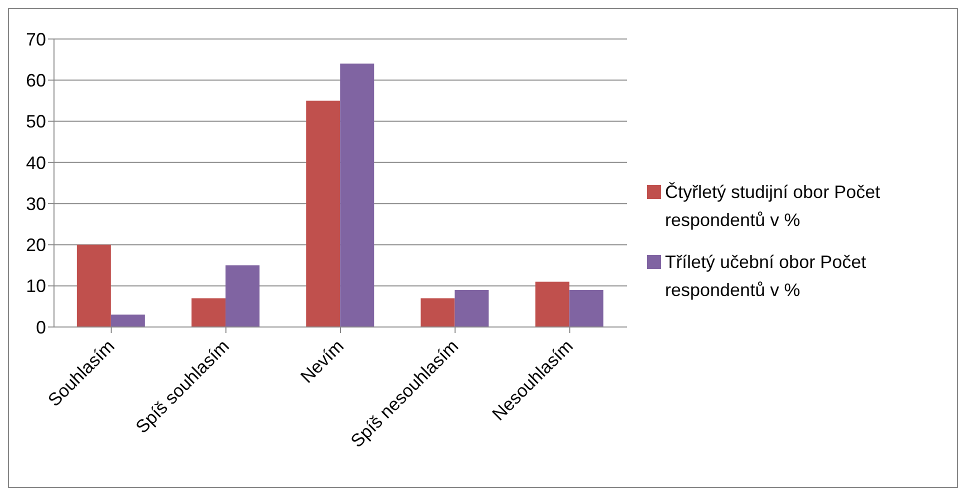 This screenshot has height=496, width=969. I want to click on y-tick-label: 70, so click(36, 39).